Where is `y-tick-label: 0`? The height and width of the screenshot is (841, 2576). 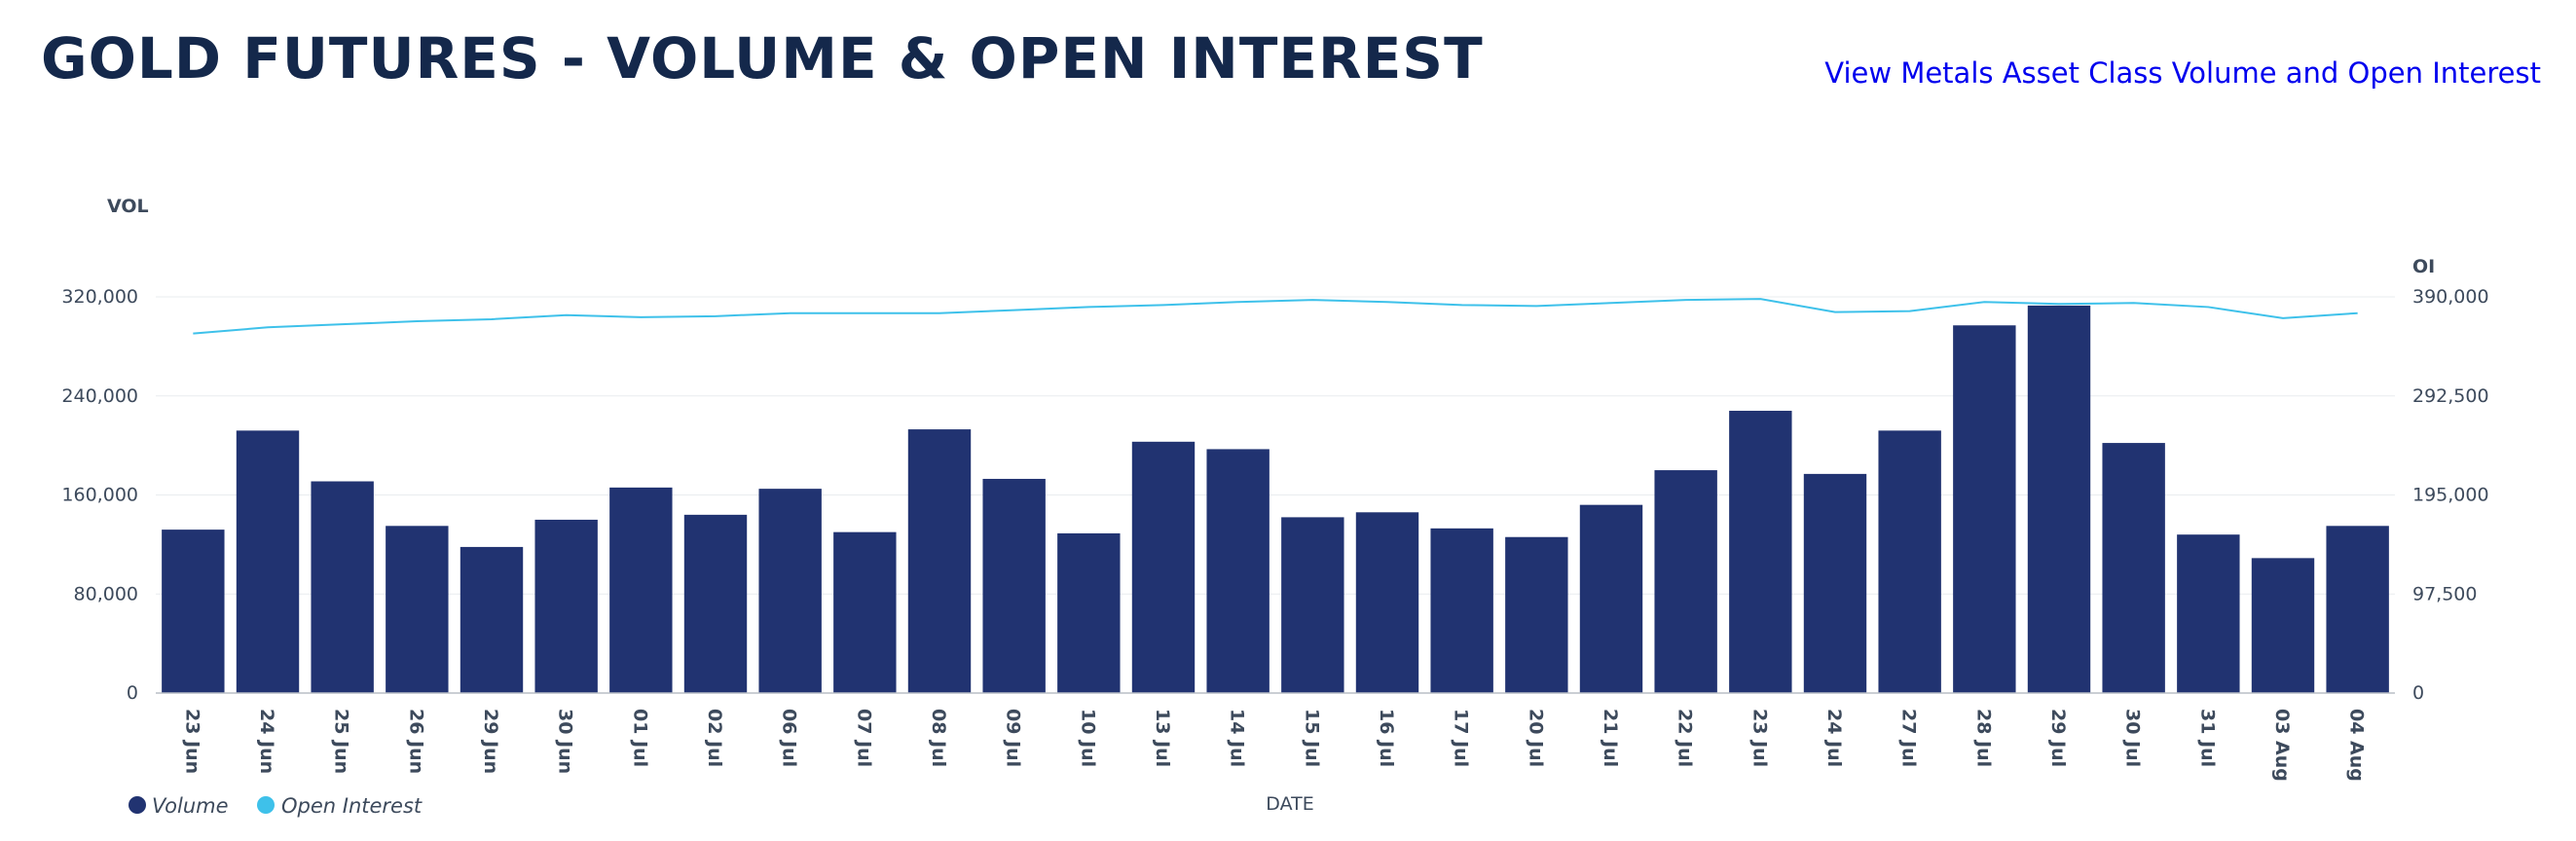 y-tick-label: 0 is located at coordinates (132, 693).